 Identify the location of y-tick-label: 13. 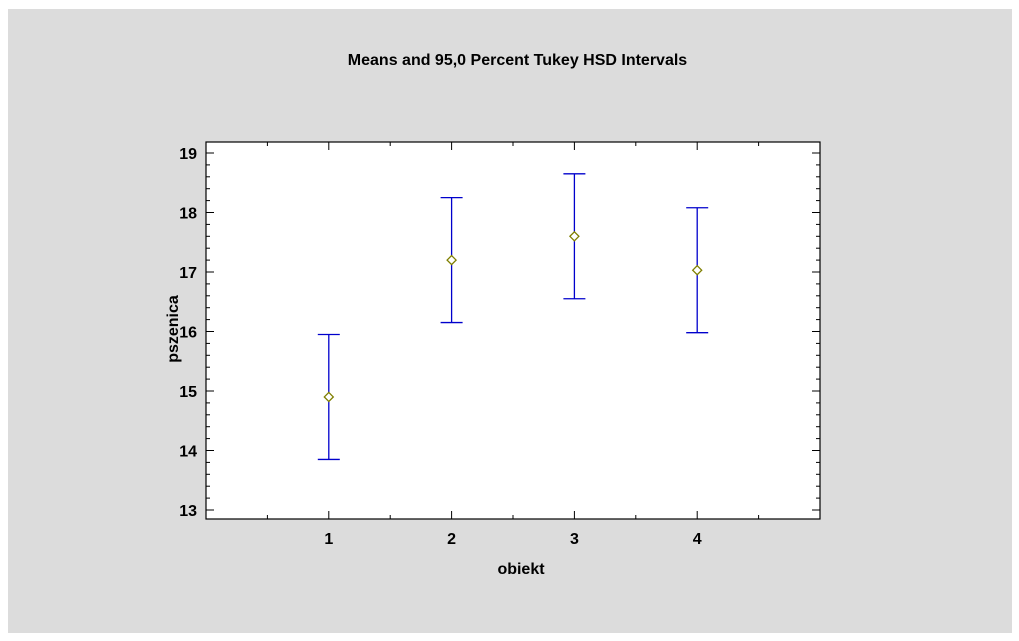
(188, 511).